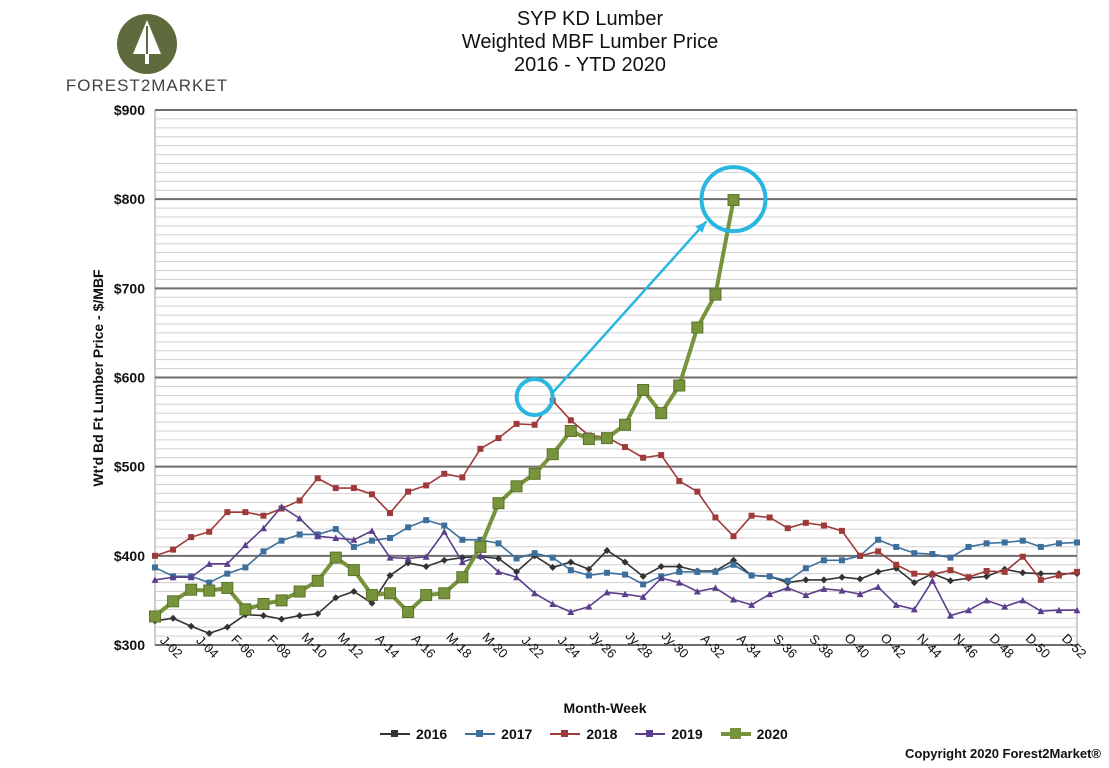  I want to click on x-axis-label: Month-Week, so click(605, 708).